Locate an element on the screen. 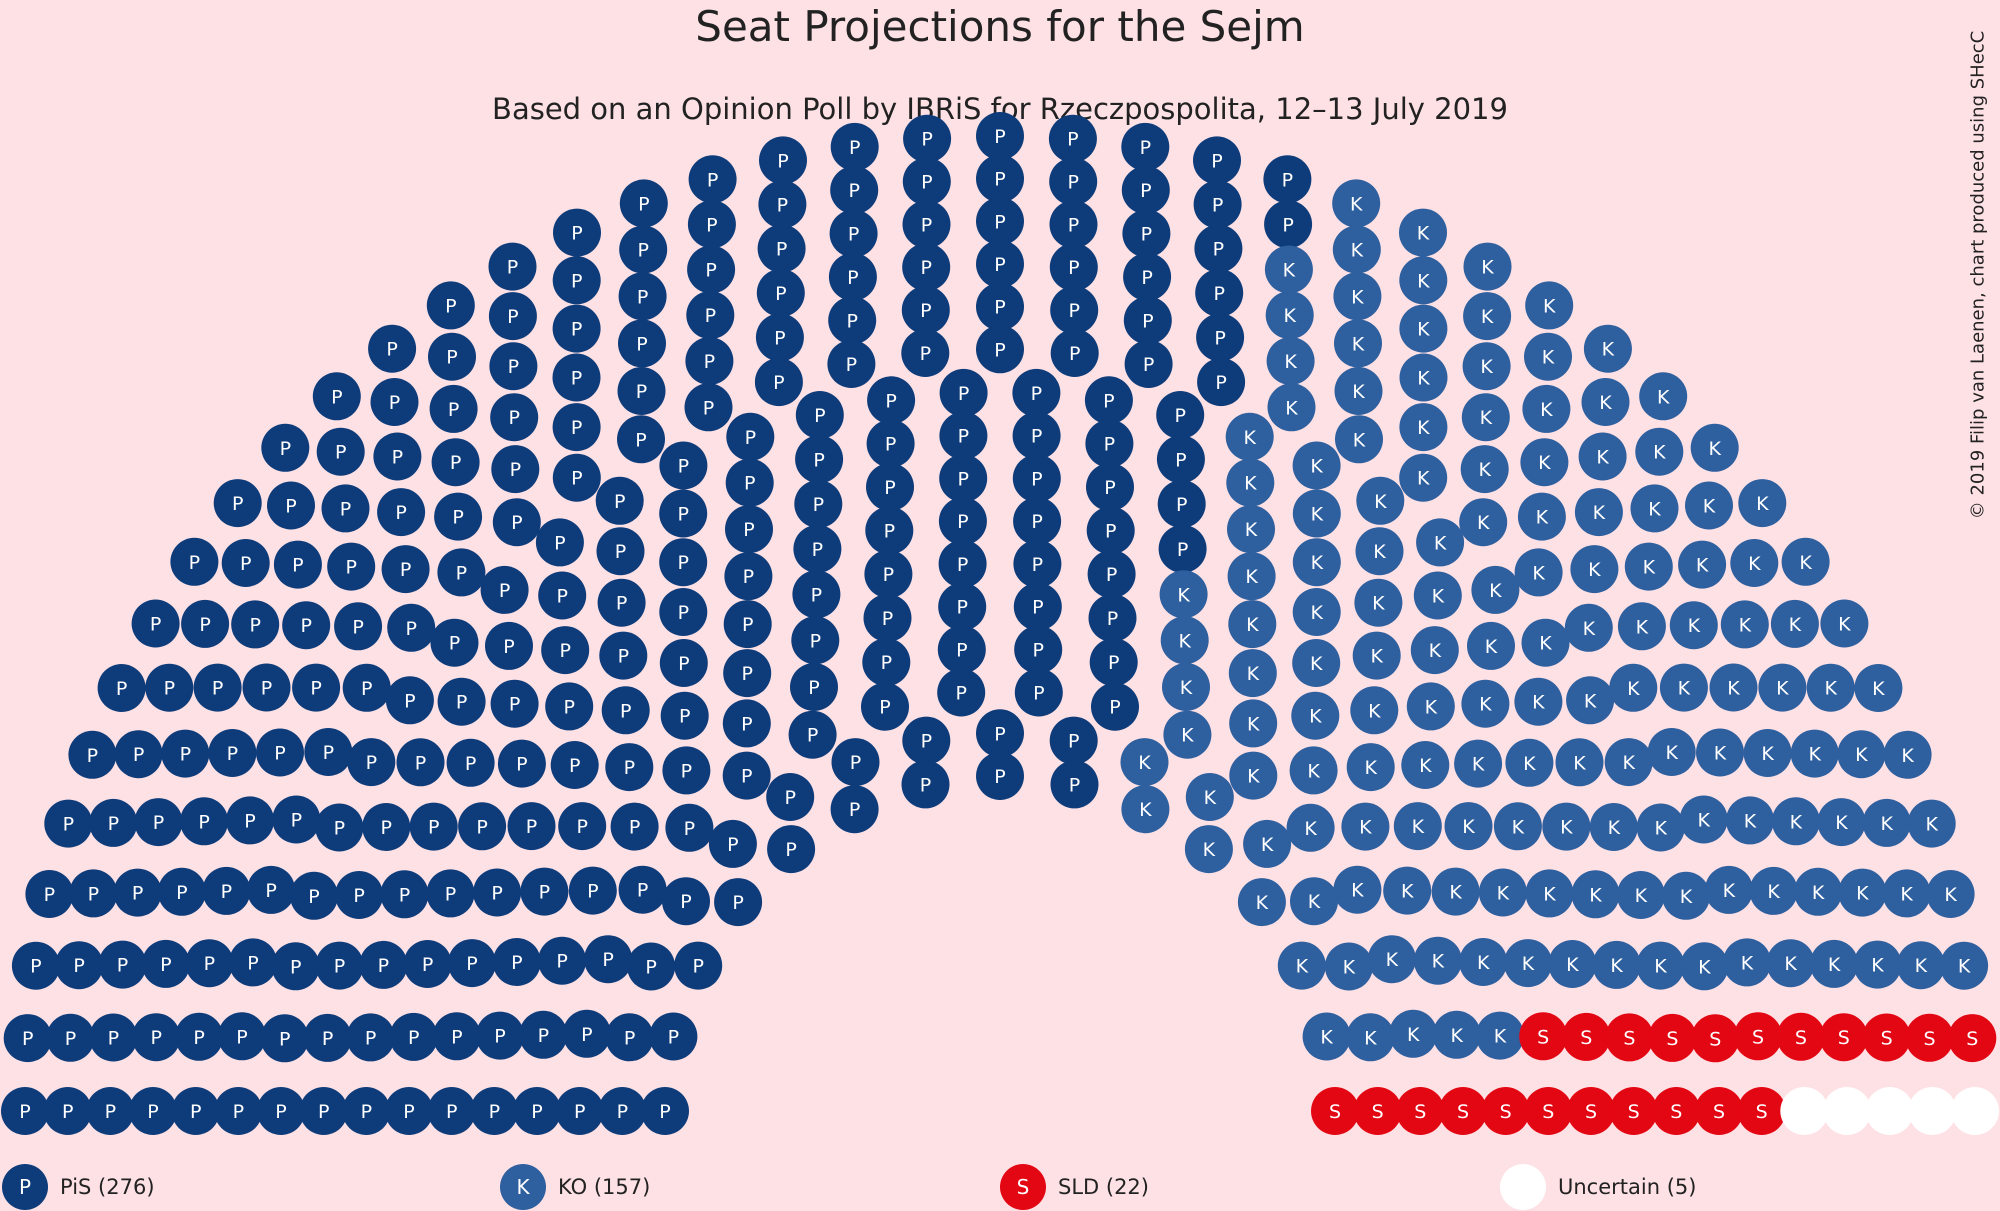 Image resolution: width=2000 pixels, height=1211 pixels. legend-label-ko: KO (157) is located at coordinates (604, 1187).